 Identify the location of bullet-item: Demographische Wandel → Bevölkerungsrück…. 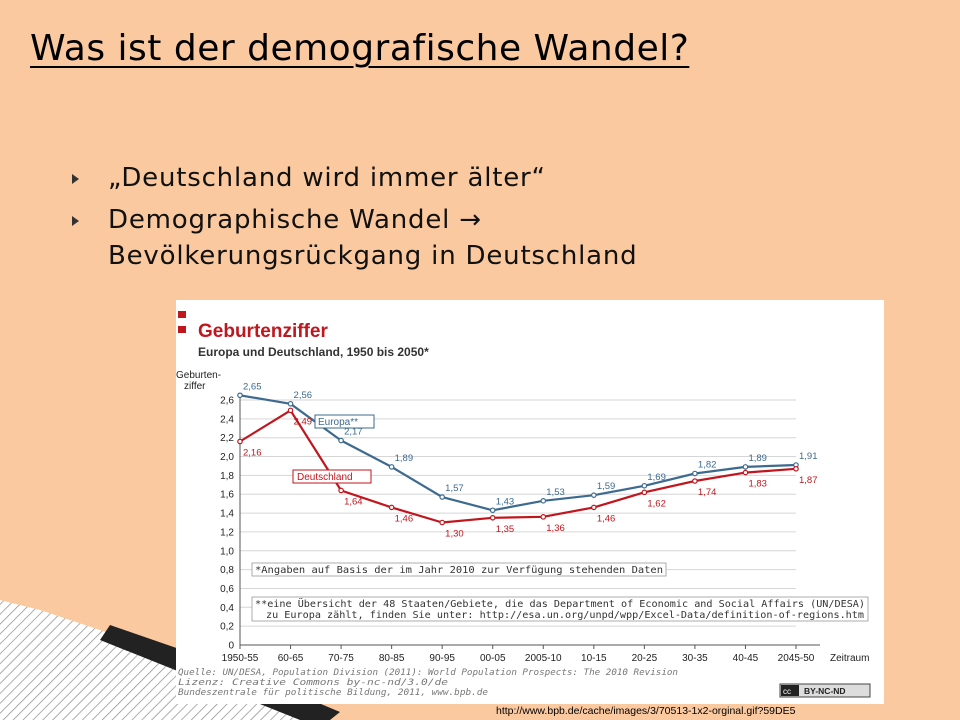
(502, 238).